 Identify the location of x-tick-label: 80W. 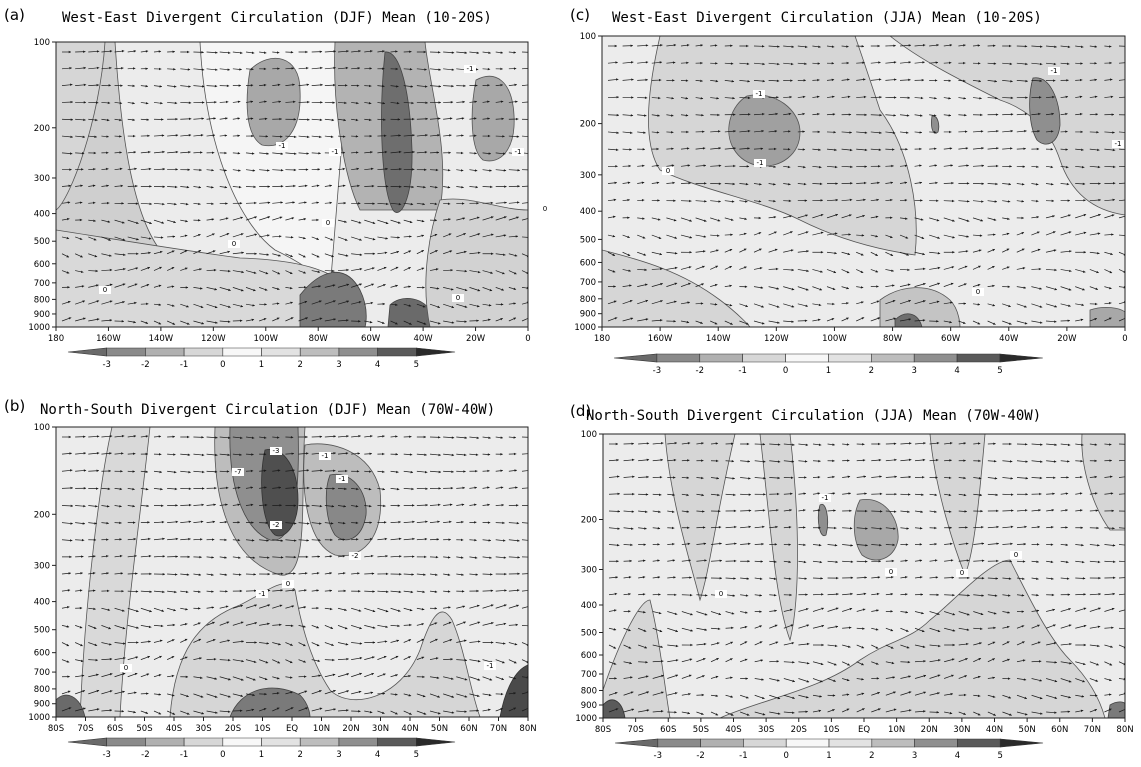
(893, 339).